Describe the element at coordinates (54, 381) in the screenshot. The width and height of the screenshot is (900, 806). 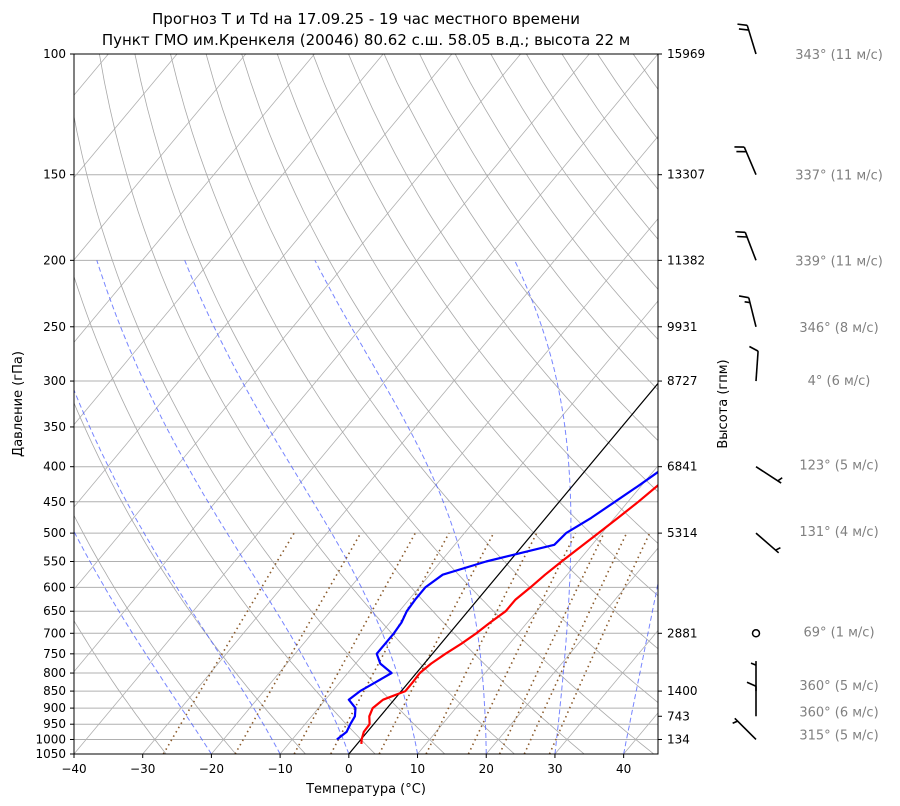
I see `y-tick-label: 300` at that location.